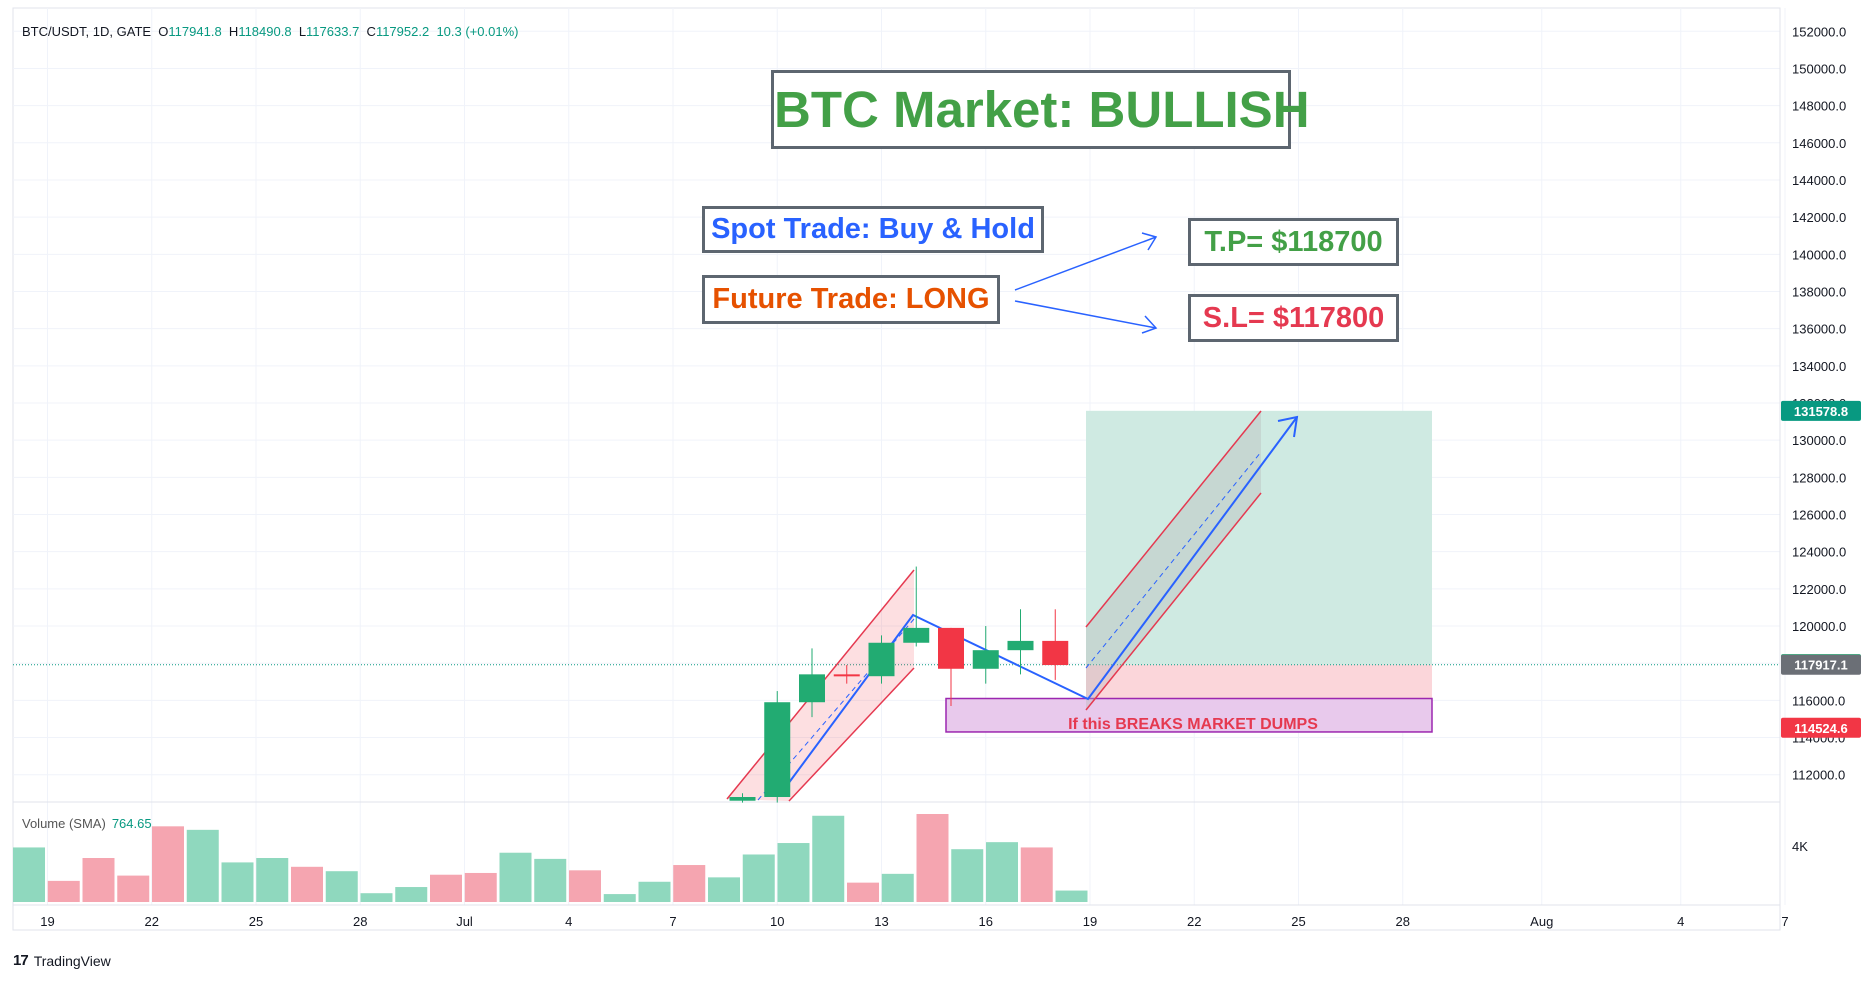  What do you see at coordinates (371, 31) in the screenshot?
I see `close-label: C` at bounding box center [371, 31].